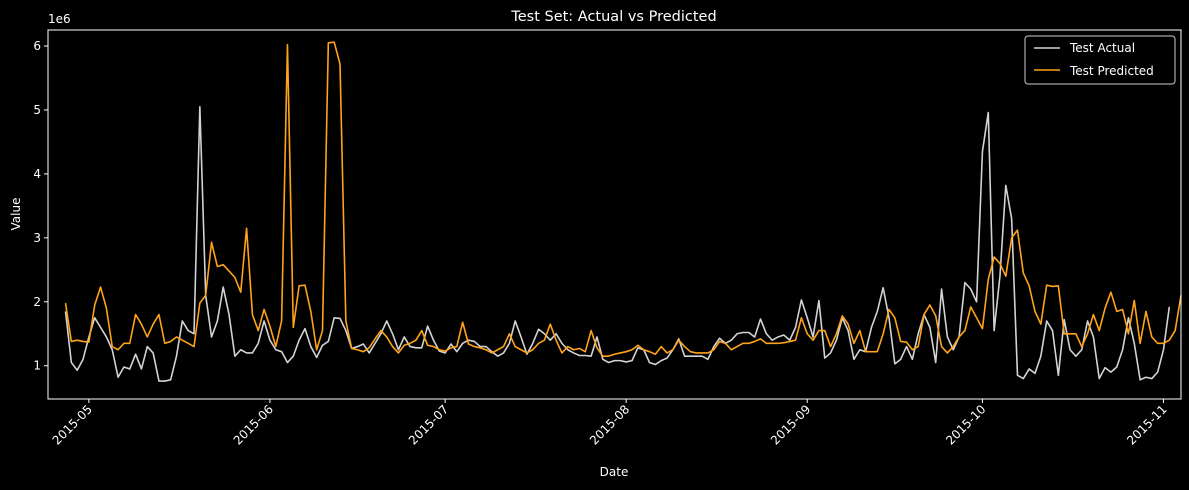 The width and height of the screenshot is (1189, 490). I want to click on y-tick-label: 3, so click(37, 238).